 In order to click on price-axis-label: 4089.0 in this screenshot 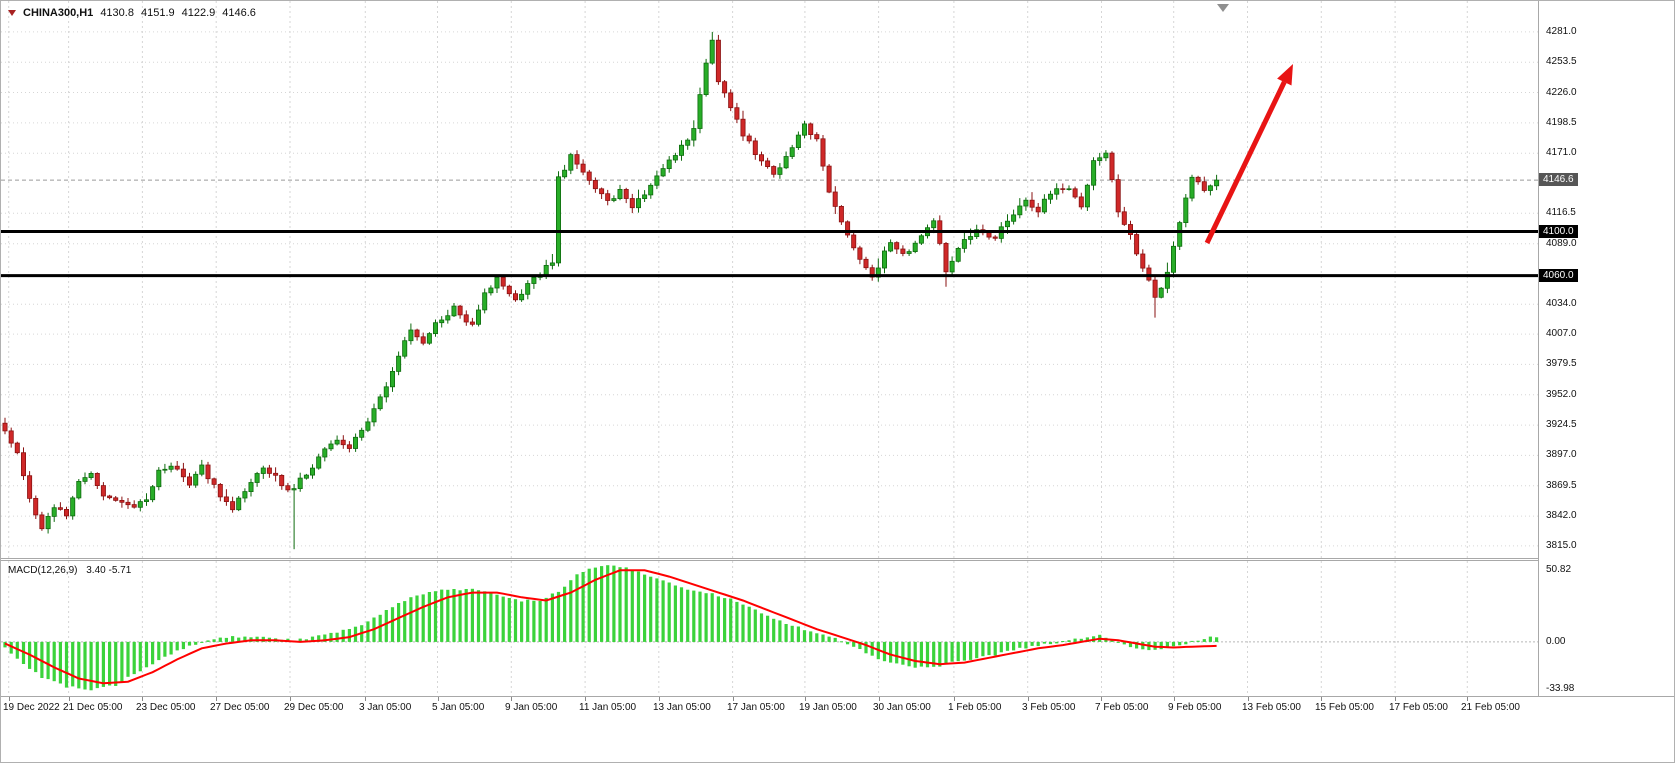, I will do `click(1561, 243)`.